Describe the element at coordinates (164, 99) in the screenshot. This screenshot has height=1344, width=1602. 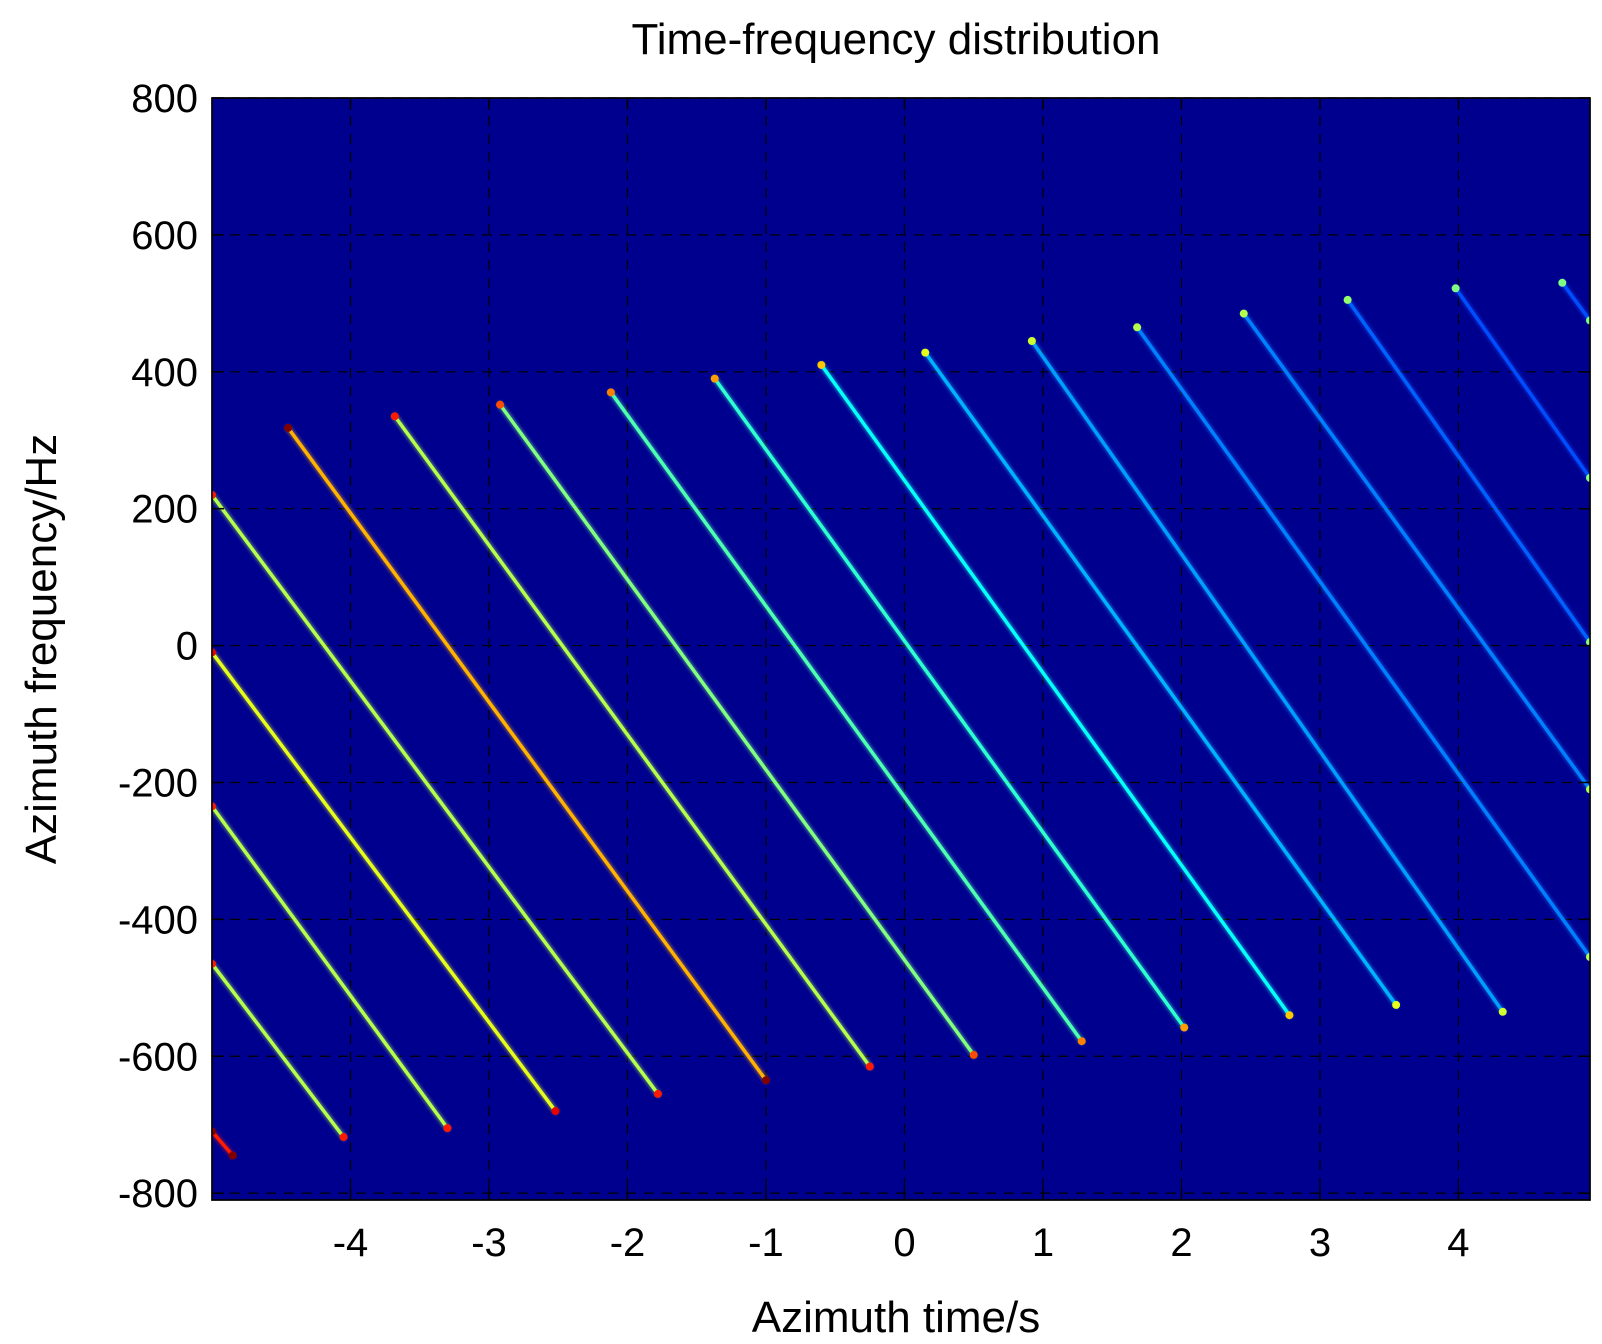
I see `y-tick-label: 800` at that location.